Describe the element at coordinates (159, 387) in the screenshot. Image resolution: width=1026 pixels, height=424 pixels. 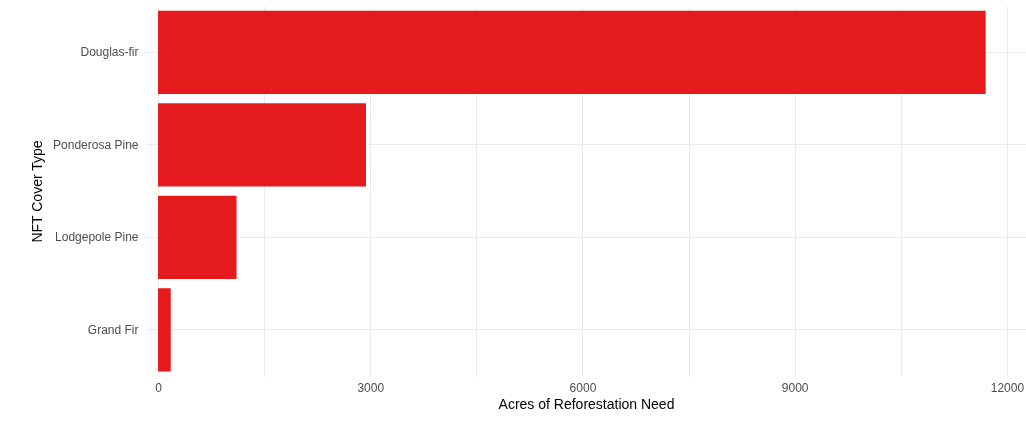
I see `x-tick-label: 0` at that location.